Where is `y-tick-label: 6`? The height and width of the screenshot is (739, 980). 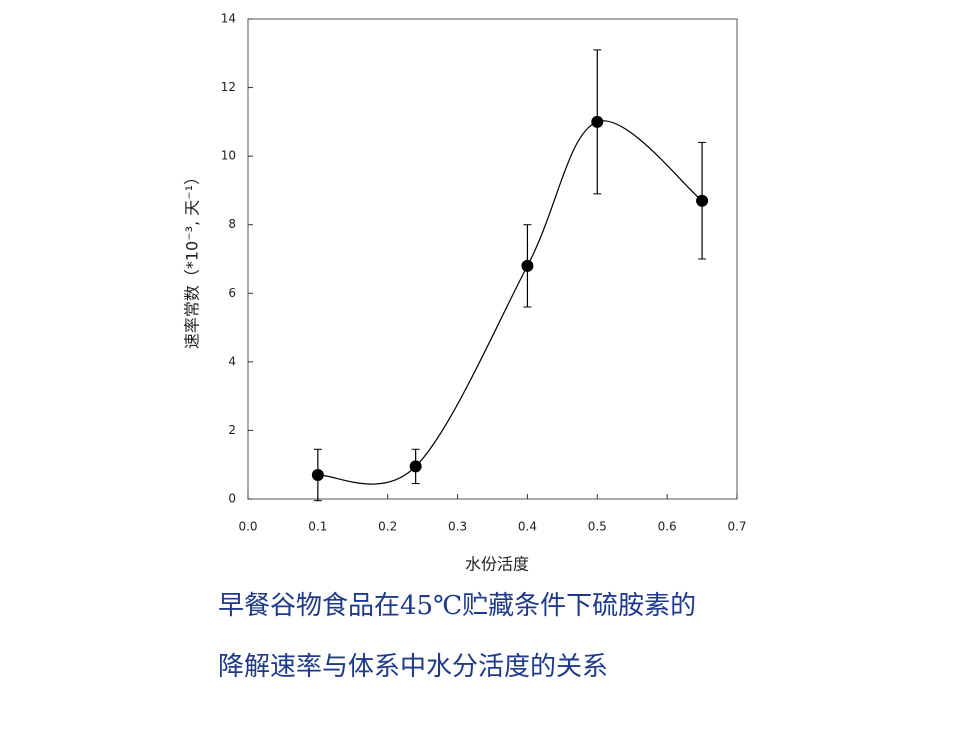 y-tick-label: 6 is located at coordinates (232, 293).